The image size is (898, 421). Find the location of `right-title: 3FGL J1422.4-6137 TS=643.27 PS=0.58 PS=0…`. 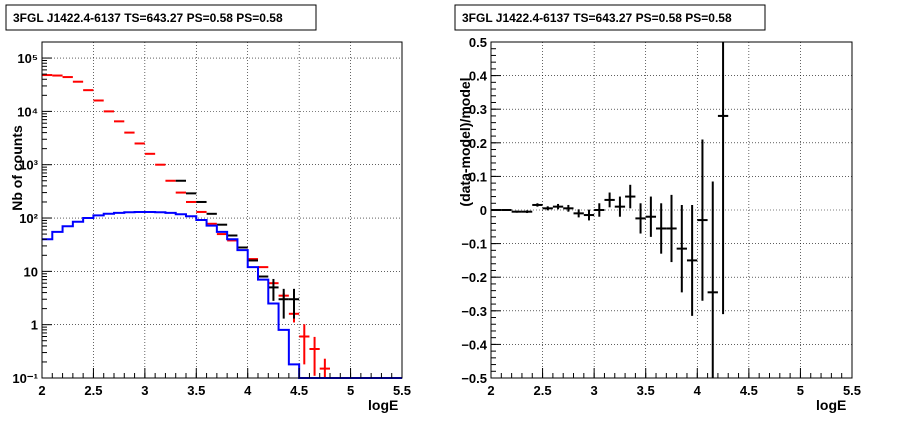

right-title: 3FGL J1422.4-6137 TS=643.27 PS=0.58 PS=0… is located at coordinates (597, 18).